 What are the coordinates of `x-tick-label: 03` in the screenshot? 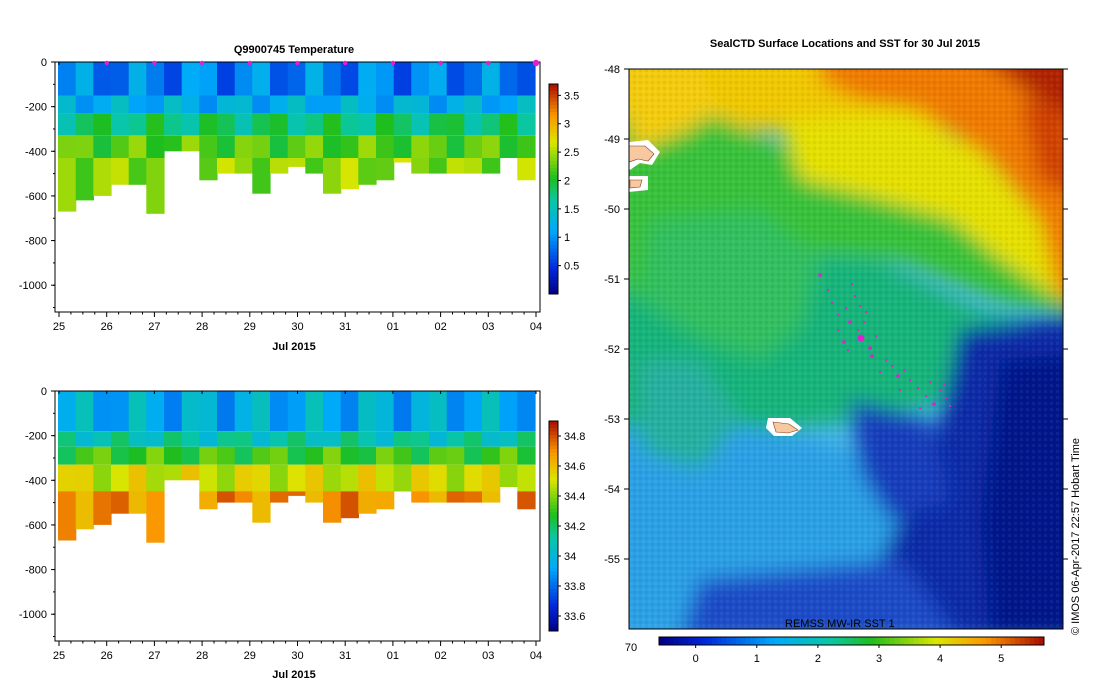 It's located at (488, 656).